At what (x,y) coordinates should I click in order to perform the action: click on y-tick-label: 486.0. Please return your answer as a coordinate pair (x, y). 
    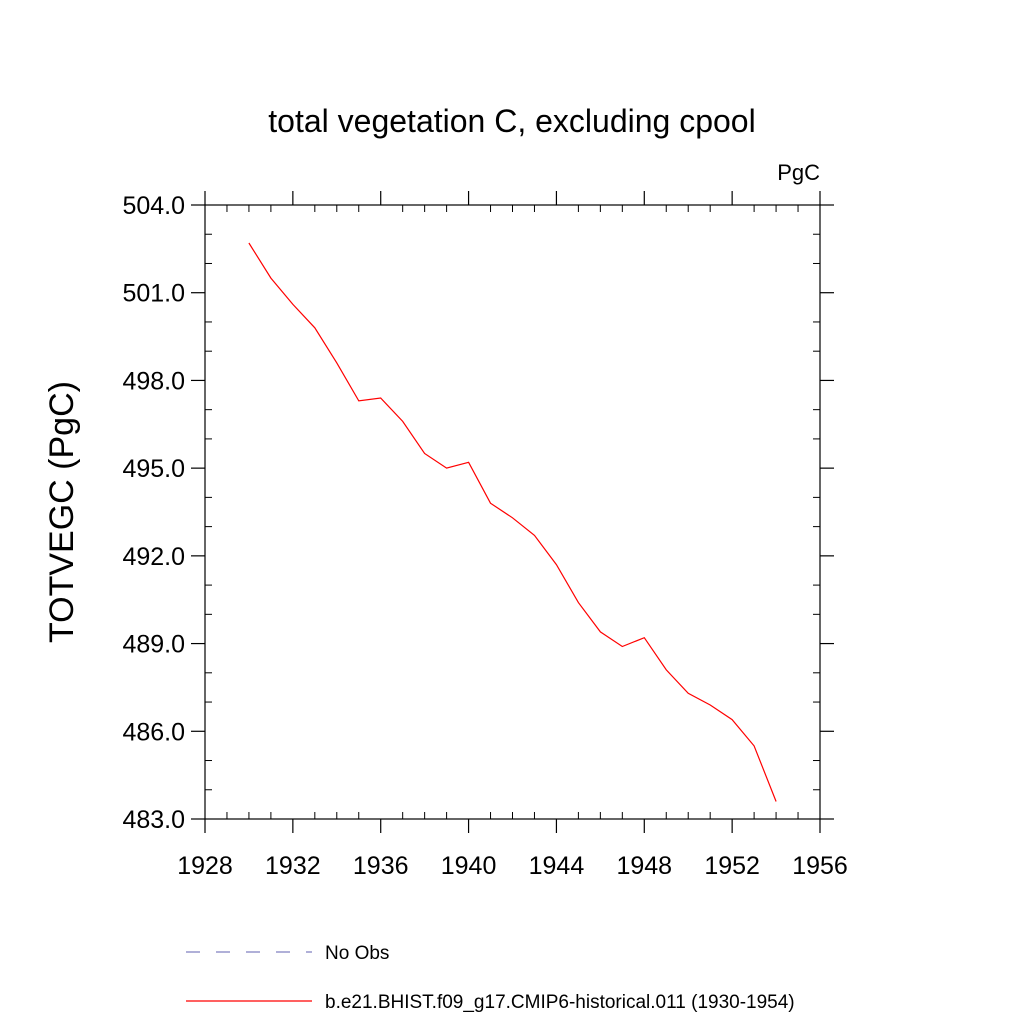
    Looking at the image, I should click on (153, 732).